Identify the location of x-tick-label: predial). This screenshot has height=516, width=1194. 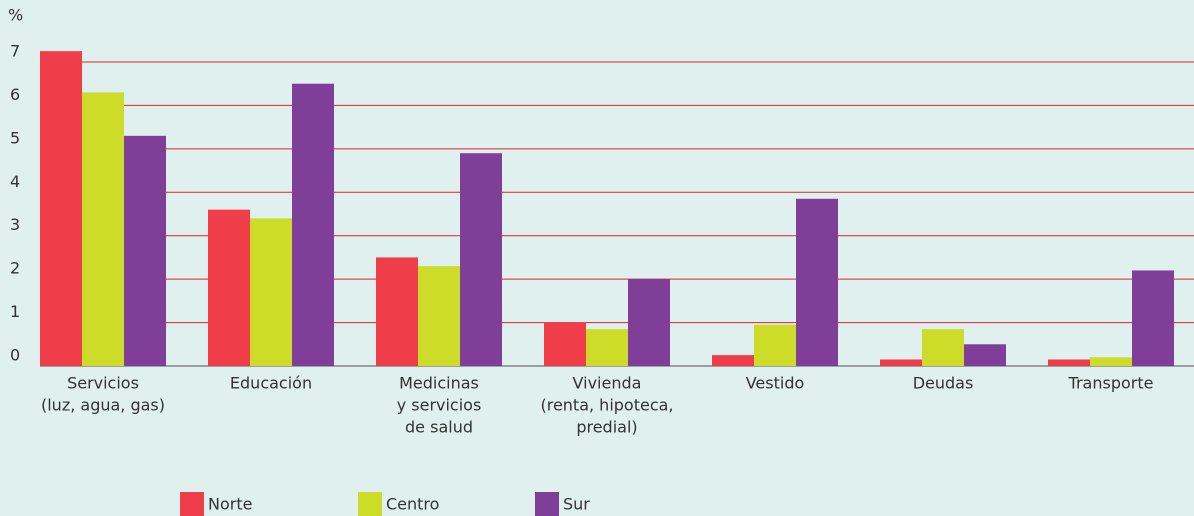
(606, 427).